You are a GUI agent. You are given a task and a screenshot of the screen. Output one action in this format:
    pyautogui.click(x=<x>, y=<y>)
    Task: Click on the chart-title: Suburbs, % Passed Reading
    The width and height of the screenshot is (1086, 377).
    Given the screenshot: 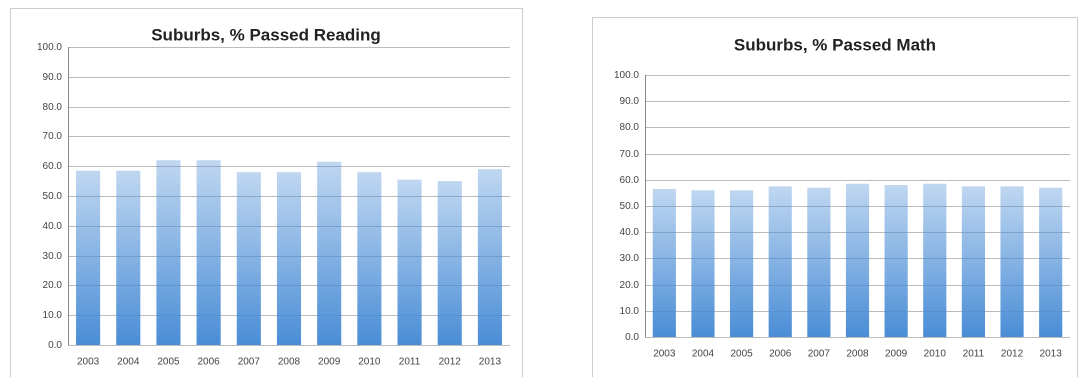 What is the action you would take?
    pyautogui.click(x=266, y=34)
    